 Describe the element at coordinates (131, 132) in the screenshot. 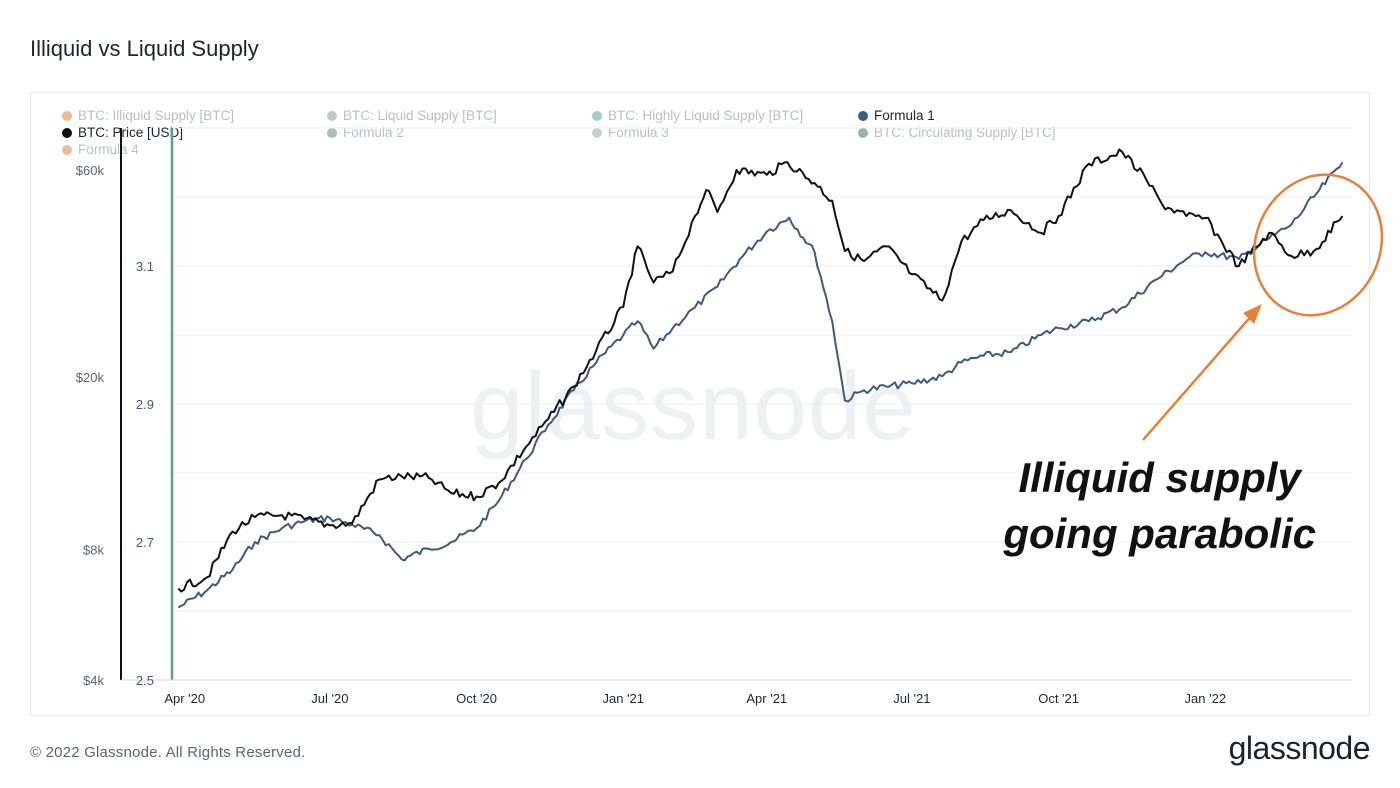

I see `legend-label: BTC: Price [USD]` at that location.